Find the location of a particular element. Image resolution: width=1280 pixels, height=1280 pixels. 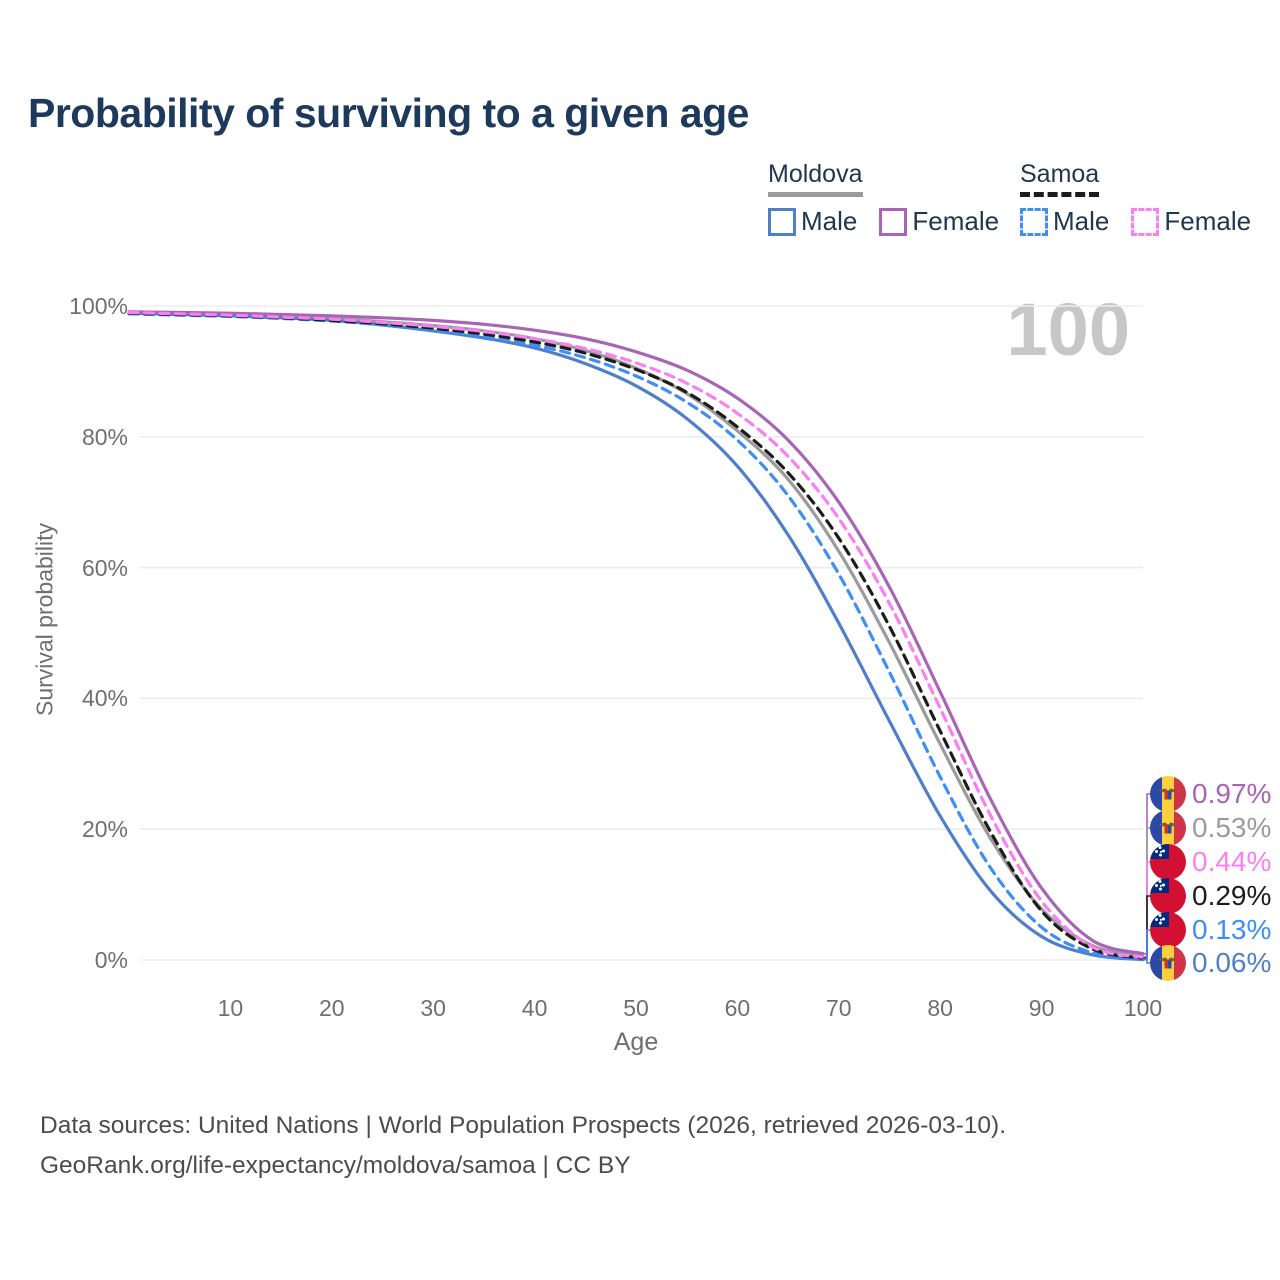

legend-toggle-moldova-male: Male is located at coordinates (812, 221).